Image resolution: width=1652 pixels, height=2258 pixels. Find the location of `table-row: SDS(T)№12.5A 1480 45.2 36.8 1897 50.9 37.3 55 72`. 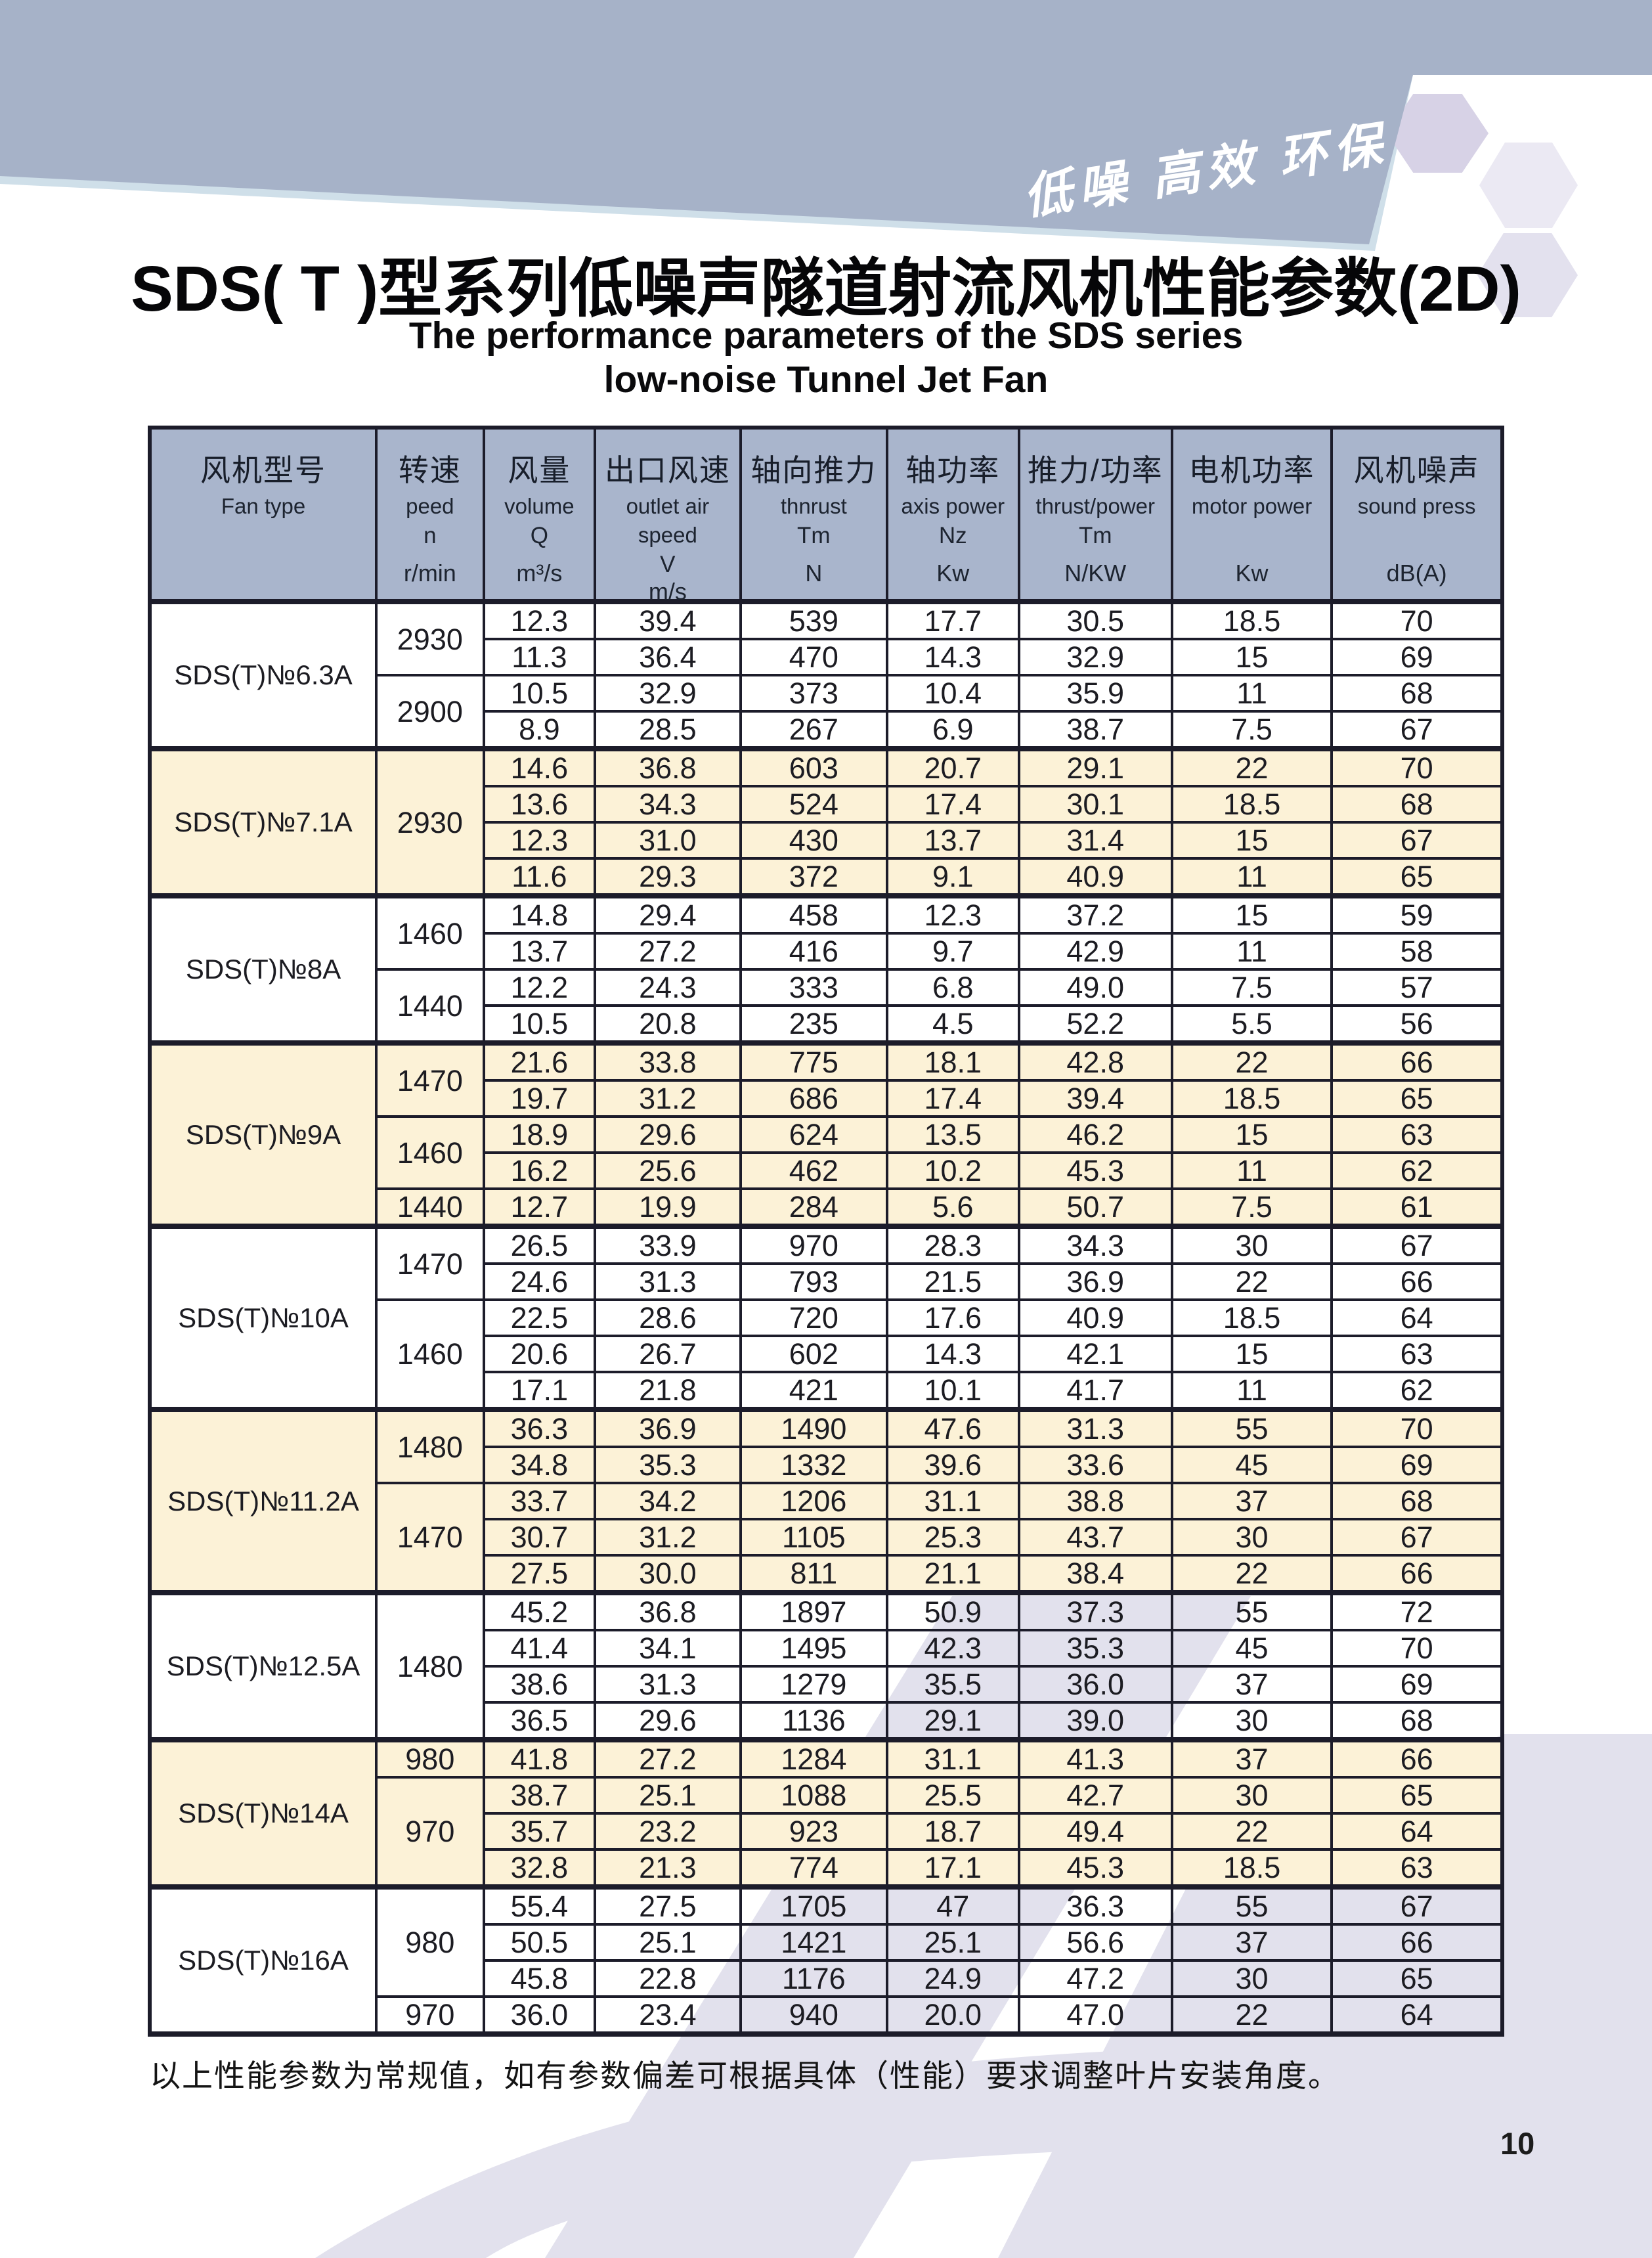

table-row: SDS(T)№12.5A 1480 45.2 36.8 1897 50.9 37.3 55 72 is located at coordinates (826, 1666).